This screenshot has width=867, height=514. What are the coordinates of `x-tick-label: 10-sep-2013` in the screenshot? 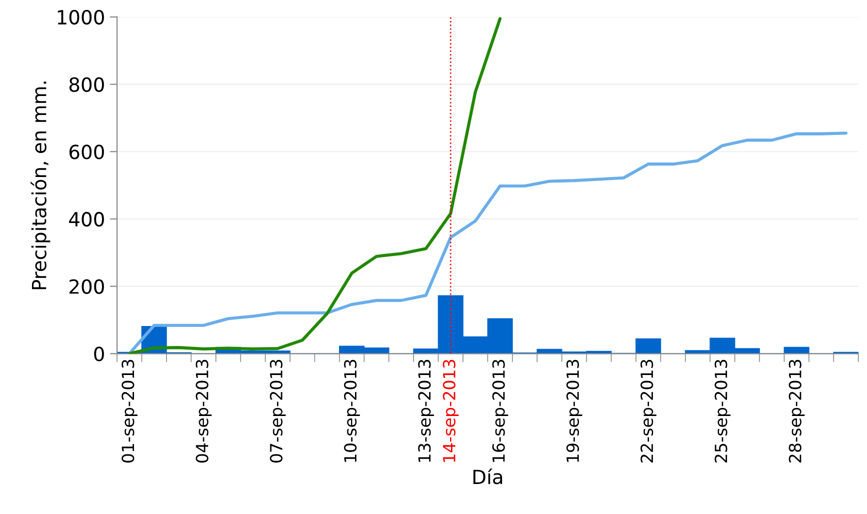 It's located at (352, 411).